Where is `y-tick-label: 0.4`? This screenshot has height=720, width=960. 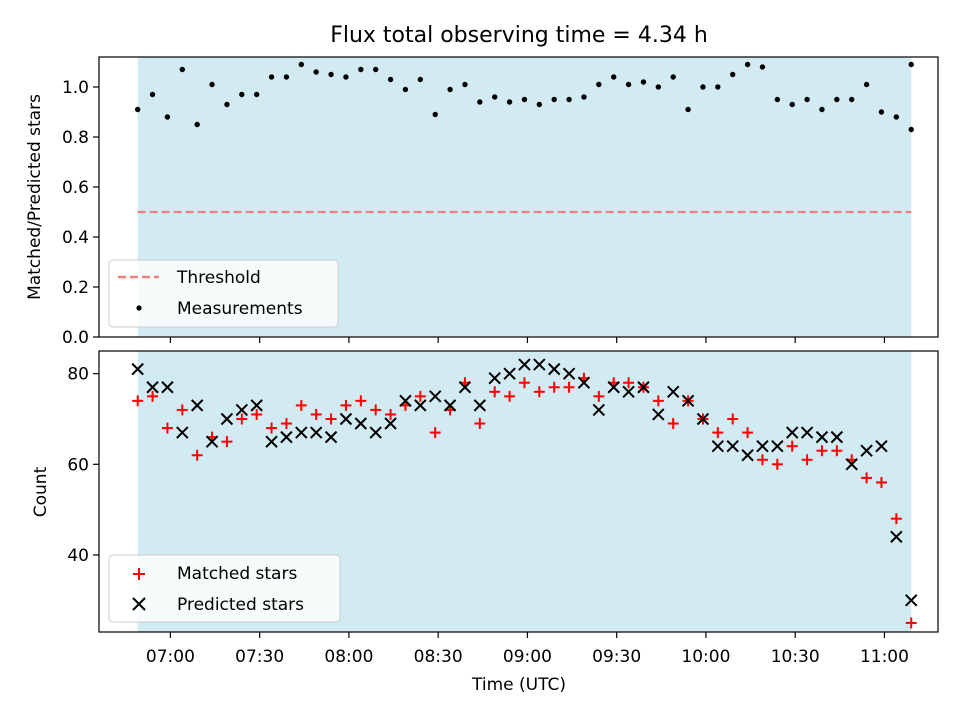 y-tick-label: 0.4 is located at coordinates (75, 238).